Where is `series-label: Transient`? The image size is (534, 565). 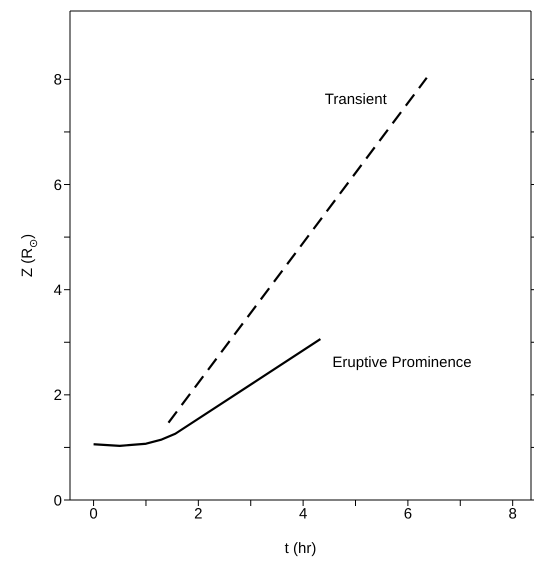
series-label: Transient is located at coordinates (356, 99).